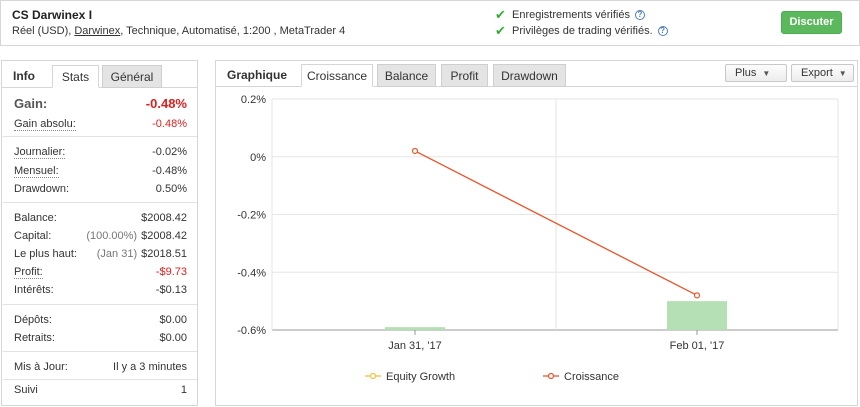 Image resolution: width=860 pixels, height=407 pixels. What do you see at coordinates (556, 315) in the screenshot?
I see `equity-bars` at bounding box center [556, 315].